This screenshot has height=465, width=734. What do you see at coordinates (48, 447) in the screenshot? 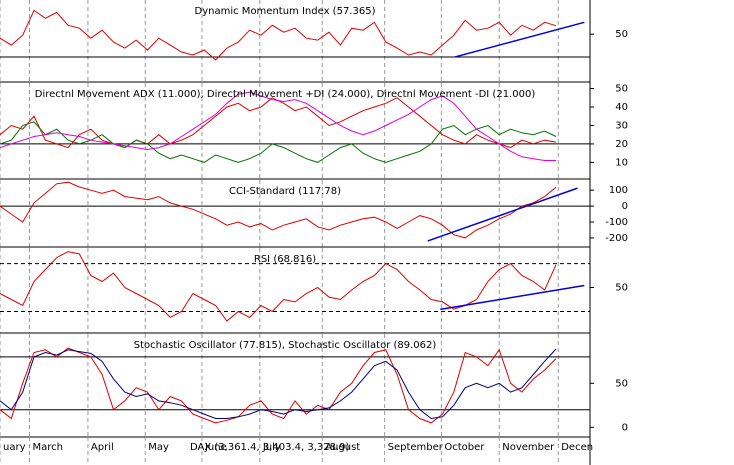
I see `x-tick-label: March` at bounding box center [48, 447].